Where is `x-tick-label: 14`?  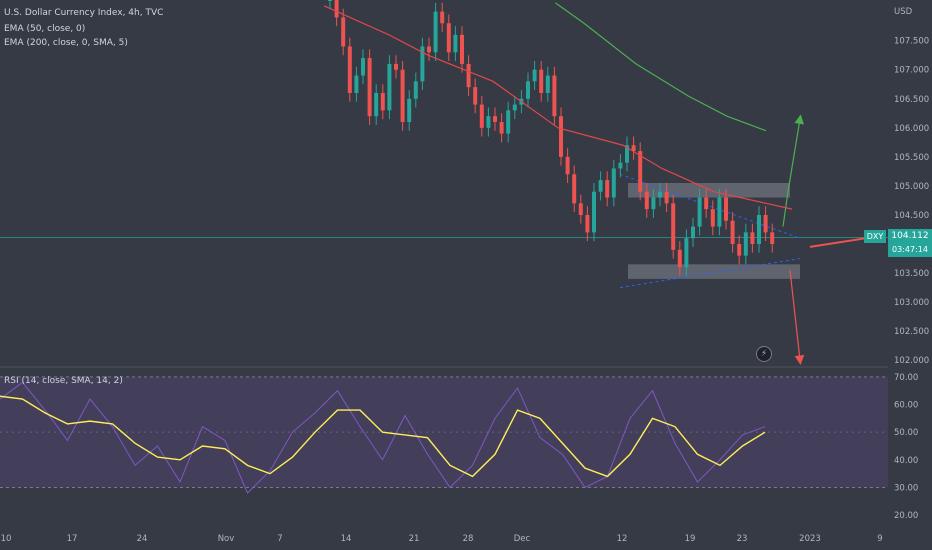
x-tick-label: 14 is located at coordinates (346, 539).